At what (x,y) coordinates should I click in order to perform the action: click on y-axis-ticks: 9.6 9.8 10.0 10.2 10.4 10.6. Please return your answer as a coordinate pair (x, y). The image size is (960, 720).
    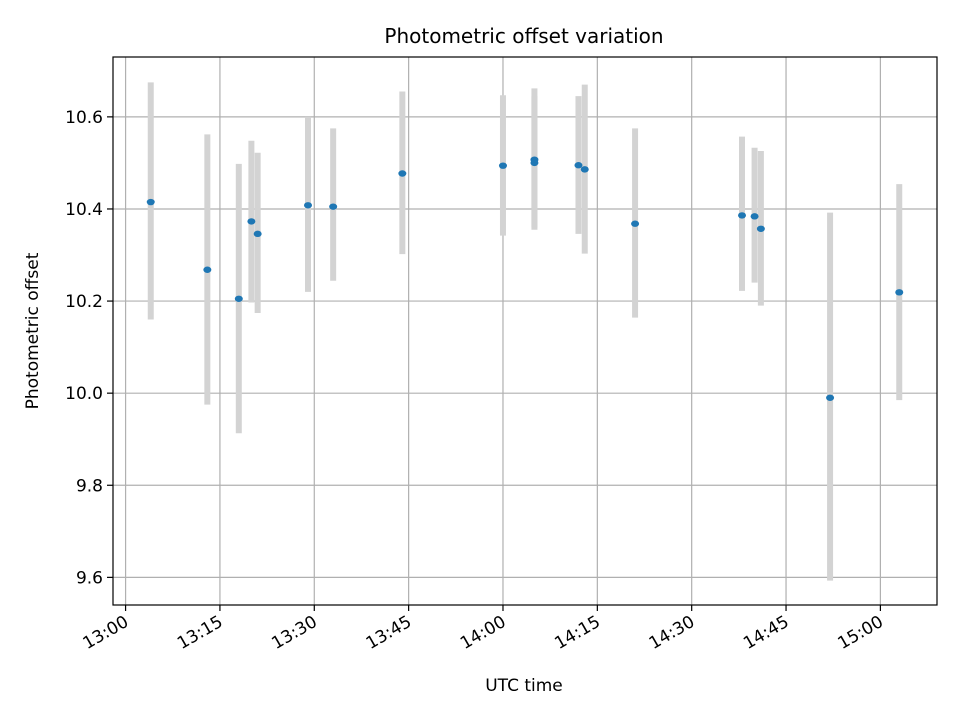
    Looking at the image, I should click on (89, 348).